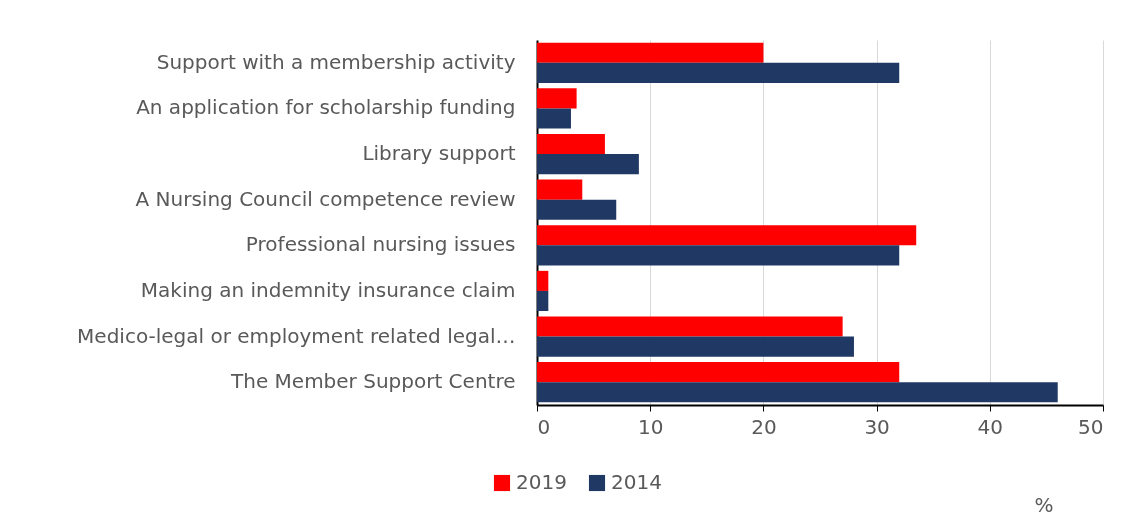 The width and height of the screenshot is (1122, 531). What do you see at coordinates (373, 381) in the screenshot?
I see `y-tick-label: The Member Support Centre` at bounding box center [373, 381].